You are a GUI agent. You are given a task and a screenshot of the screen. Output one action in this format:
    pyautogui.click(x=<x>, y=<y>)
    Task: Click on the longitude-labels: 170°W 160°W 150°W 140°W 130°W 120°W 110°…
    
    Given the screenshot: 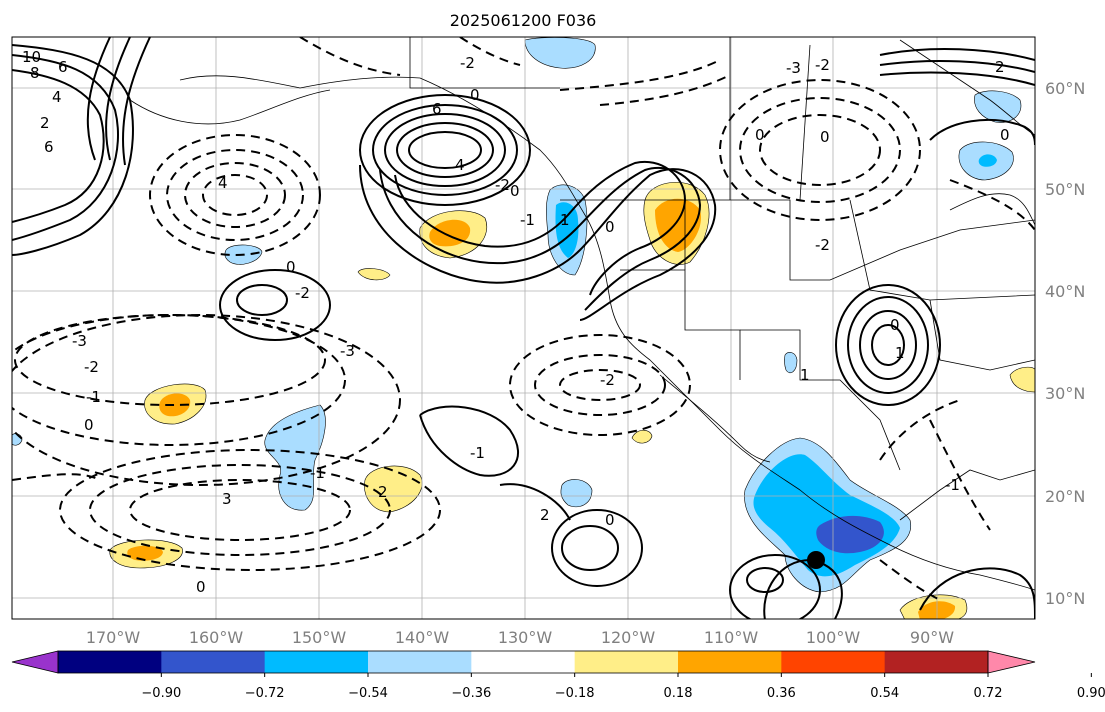 What is the action you would take?
    pyautogui.click(x=520, y=637)
    